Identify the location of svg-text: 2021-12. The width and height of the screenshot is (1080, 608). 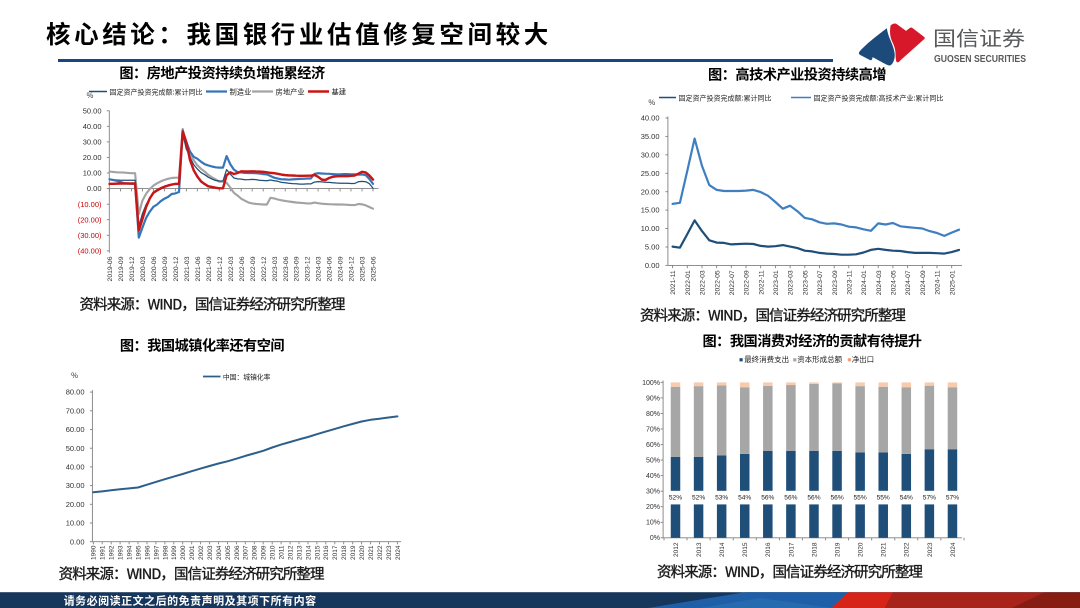
(220, 268).